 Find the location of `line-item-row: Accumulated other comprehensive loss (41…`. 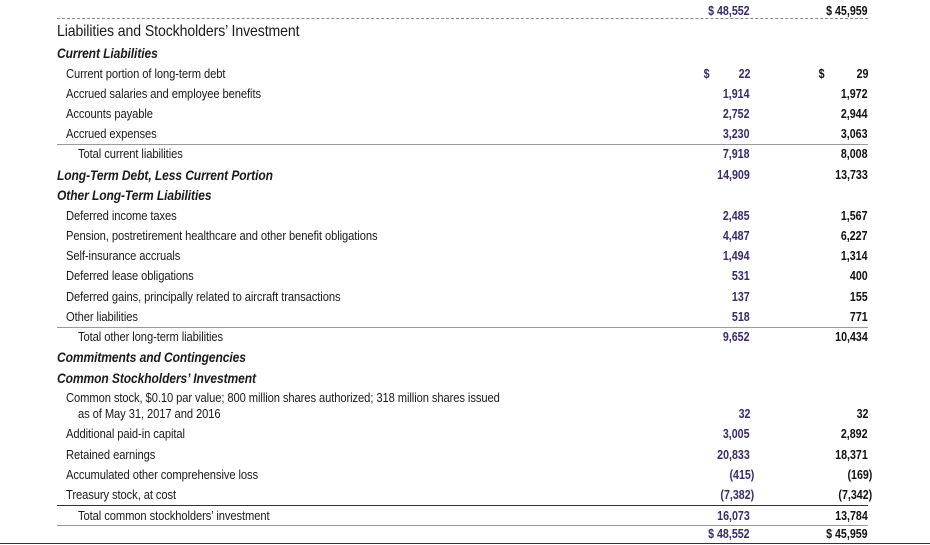

line-item-row: Accumulated other comprehensive loss (41… is located at coordinates (469, 474).